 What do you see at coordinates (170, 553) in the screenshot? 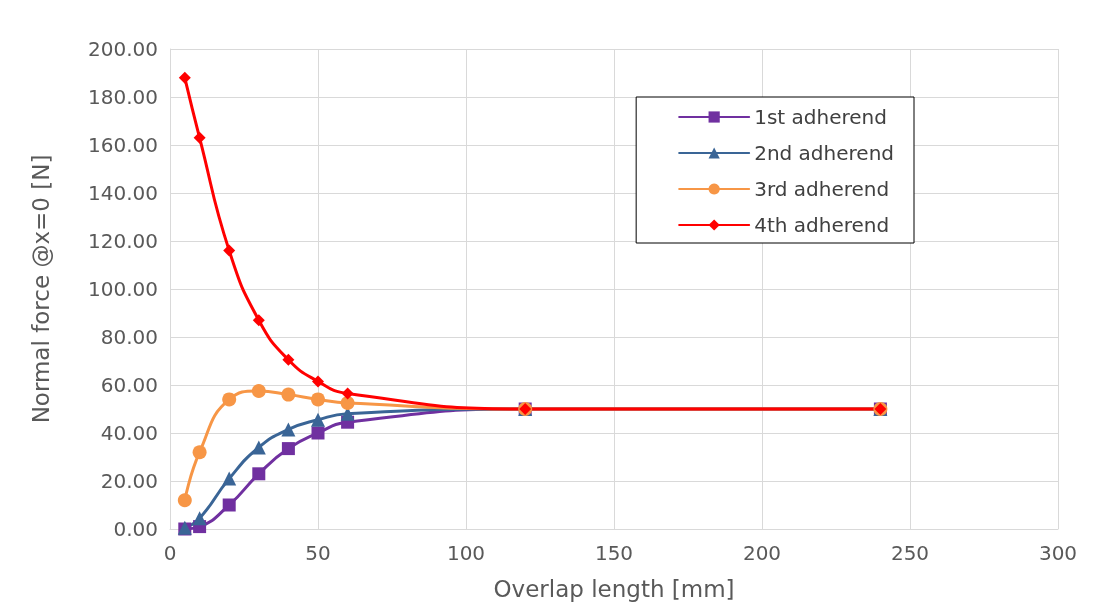
I see `x-tick-label: 0` at bounding box center [170, 553].